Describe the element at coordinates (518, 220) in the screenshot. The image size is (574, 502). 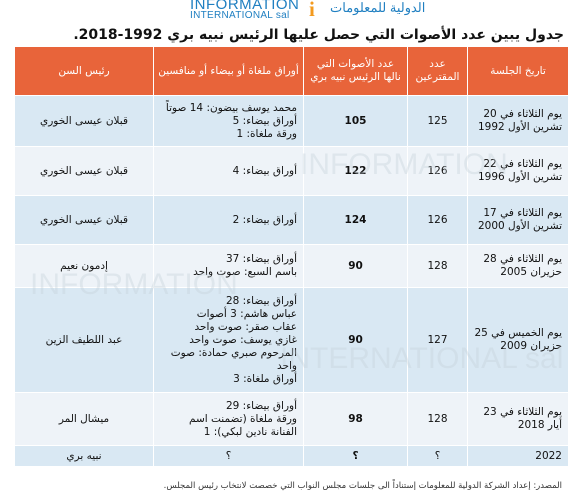
I see `cell-date: يوم الثلاثاء في 17 تشرين الأول 2000` at that location.